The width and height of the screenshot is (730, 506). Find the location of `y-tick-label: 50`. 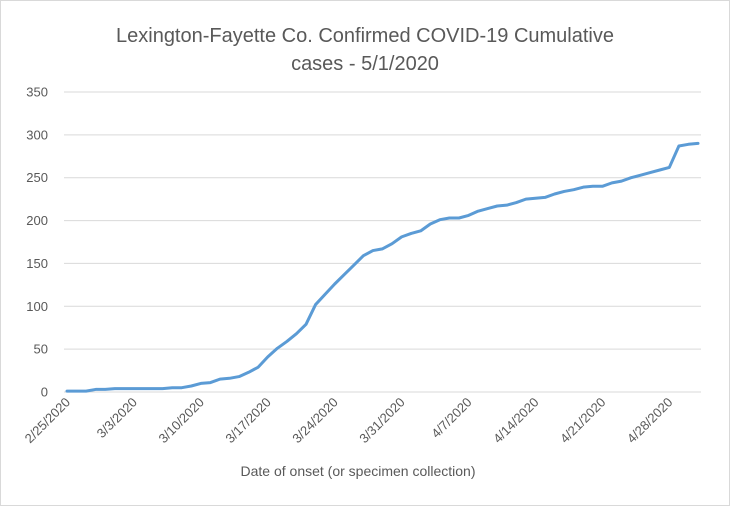

y-tick-label: 50 is located at coordinates (41, 349).